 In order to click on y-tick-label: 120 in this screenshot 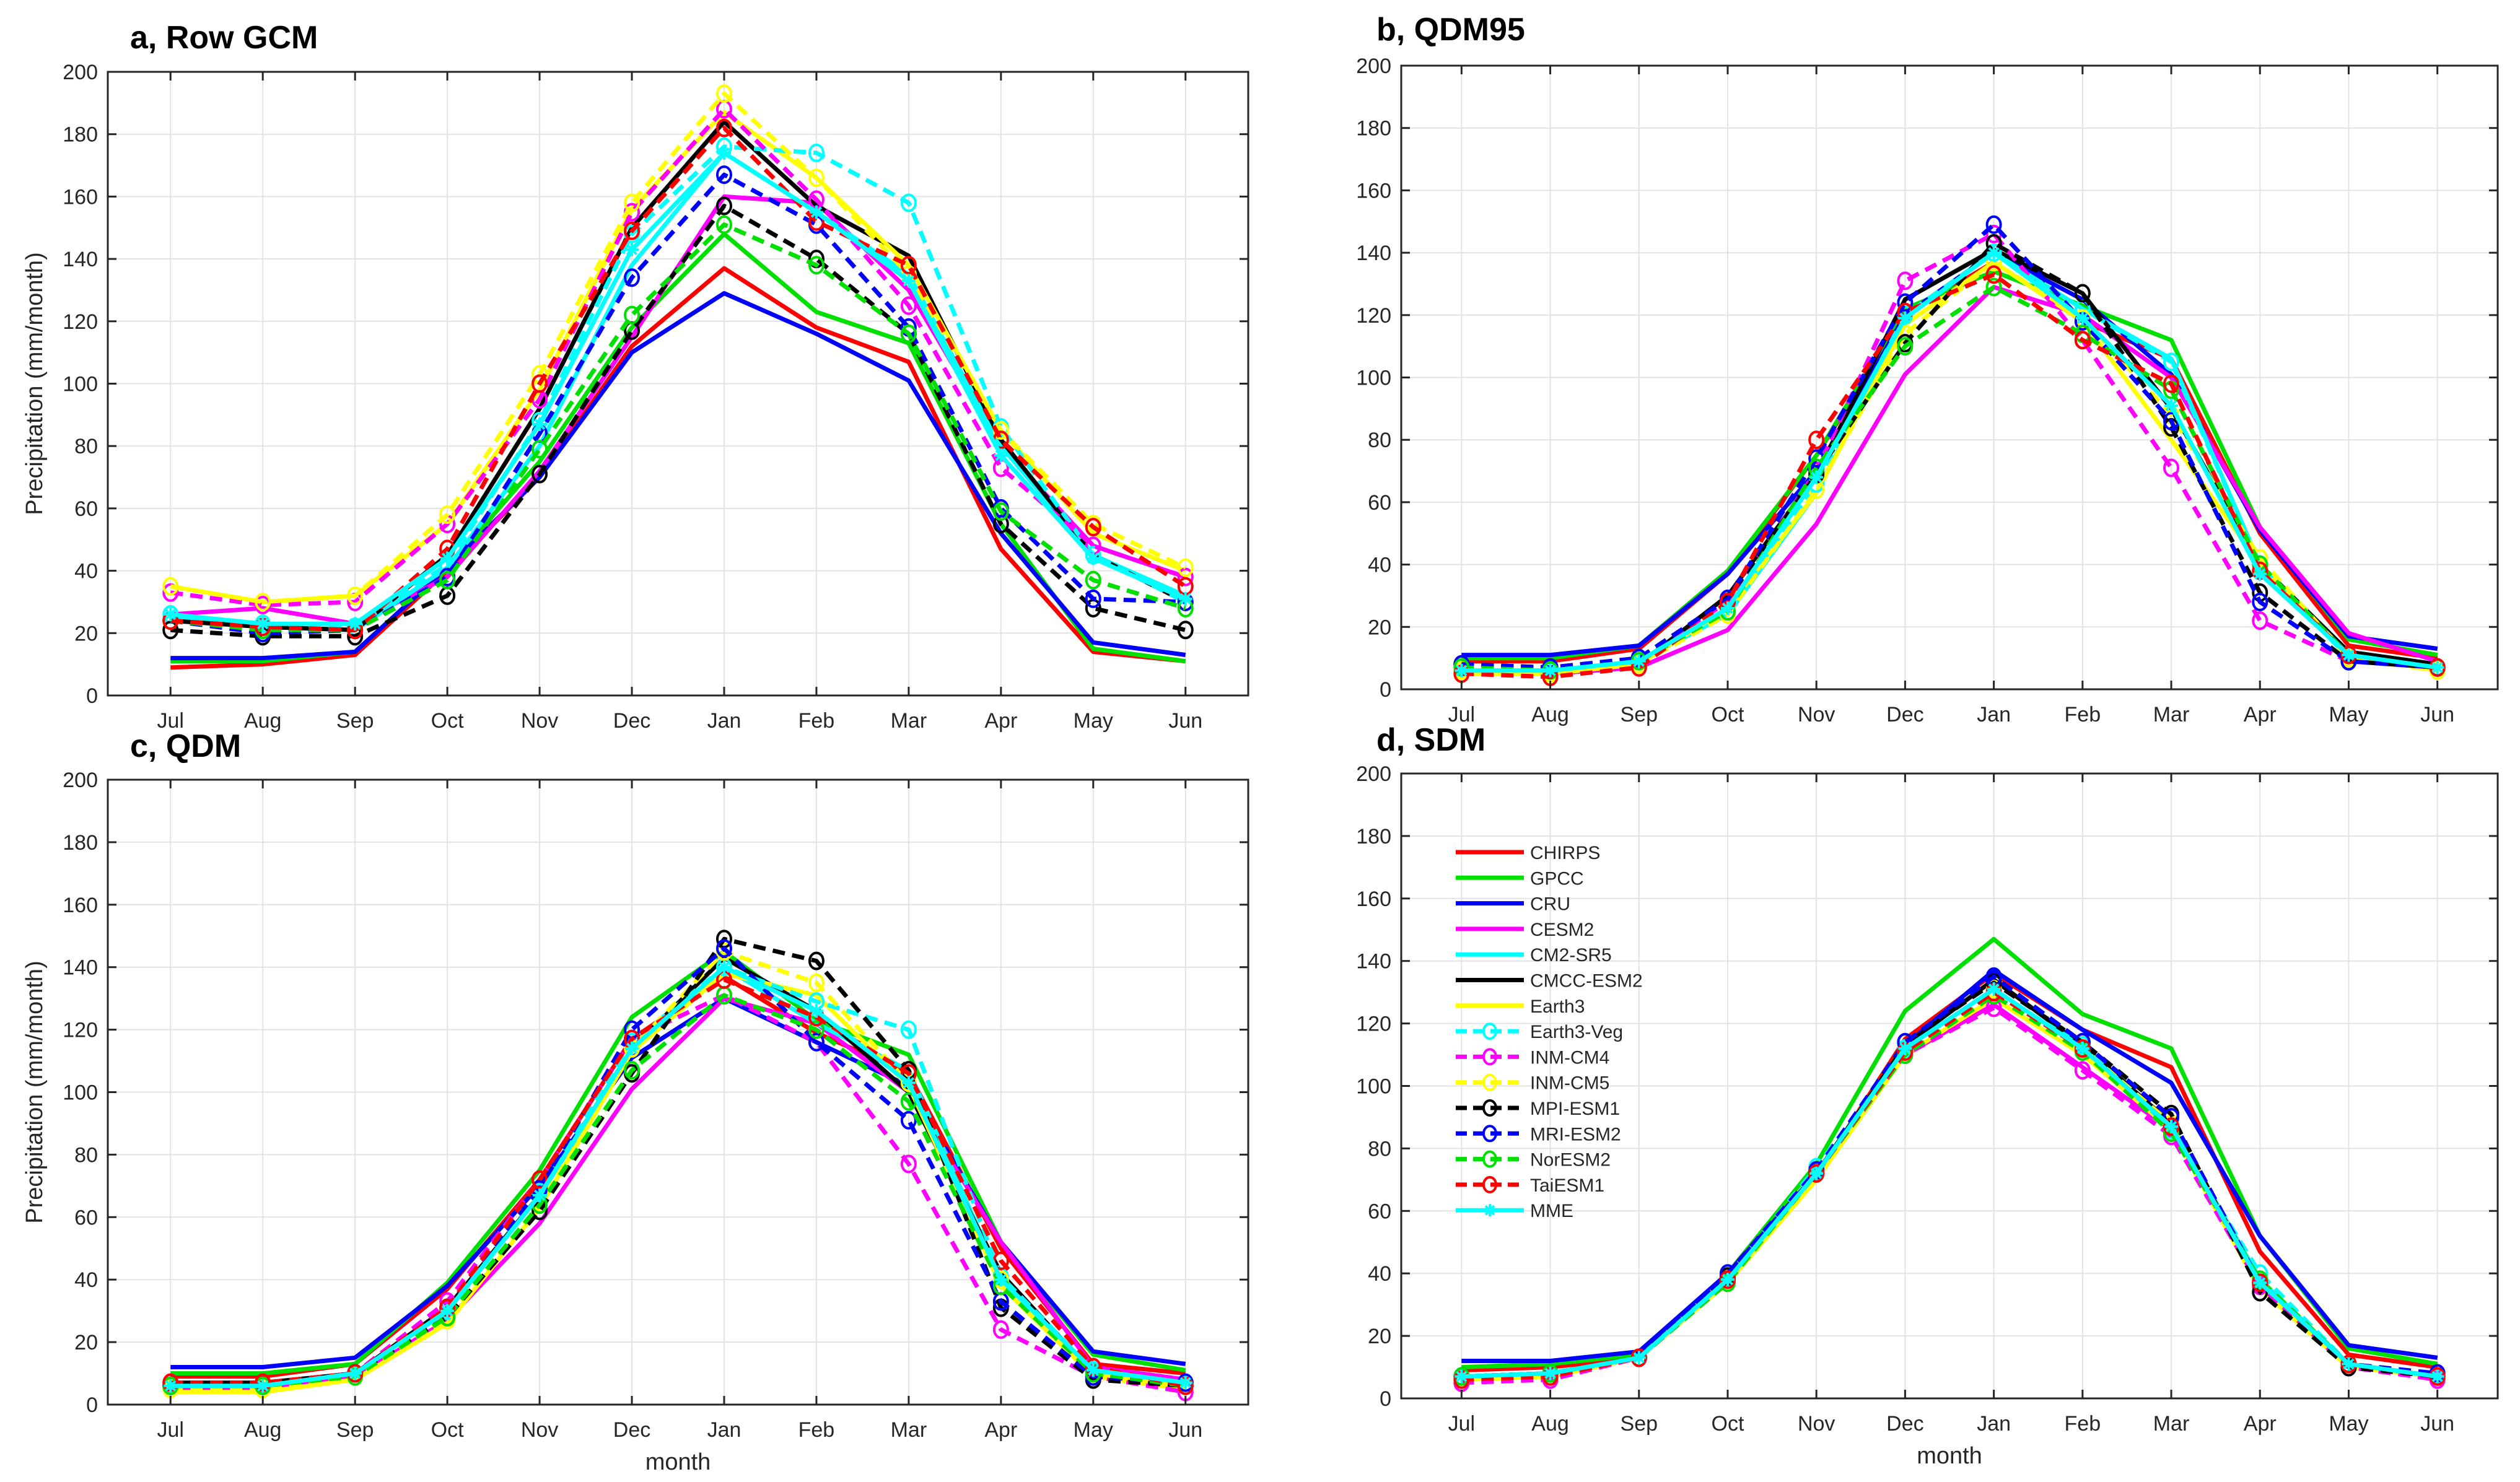, I will do `click(1373, 316)`.